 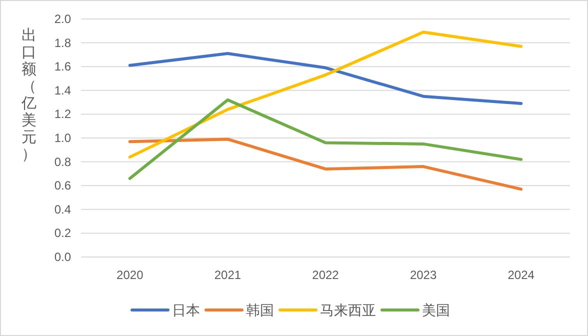 What do you see at coordinates (228, 275) in the screenshot?
I see `x-tick-label: 2021` at bounding box center [228, 275].